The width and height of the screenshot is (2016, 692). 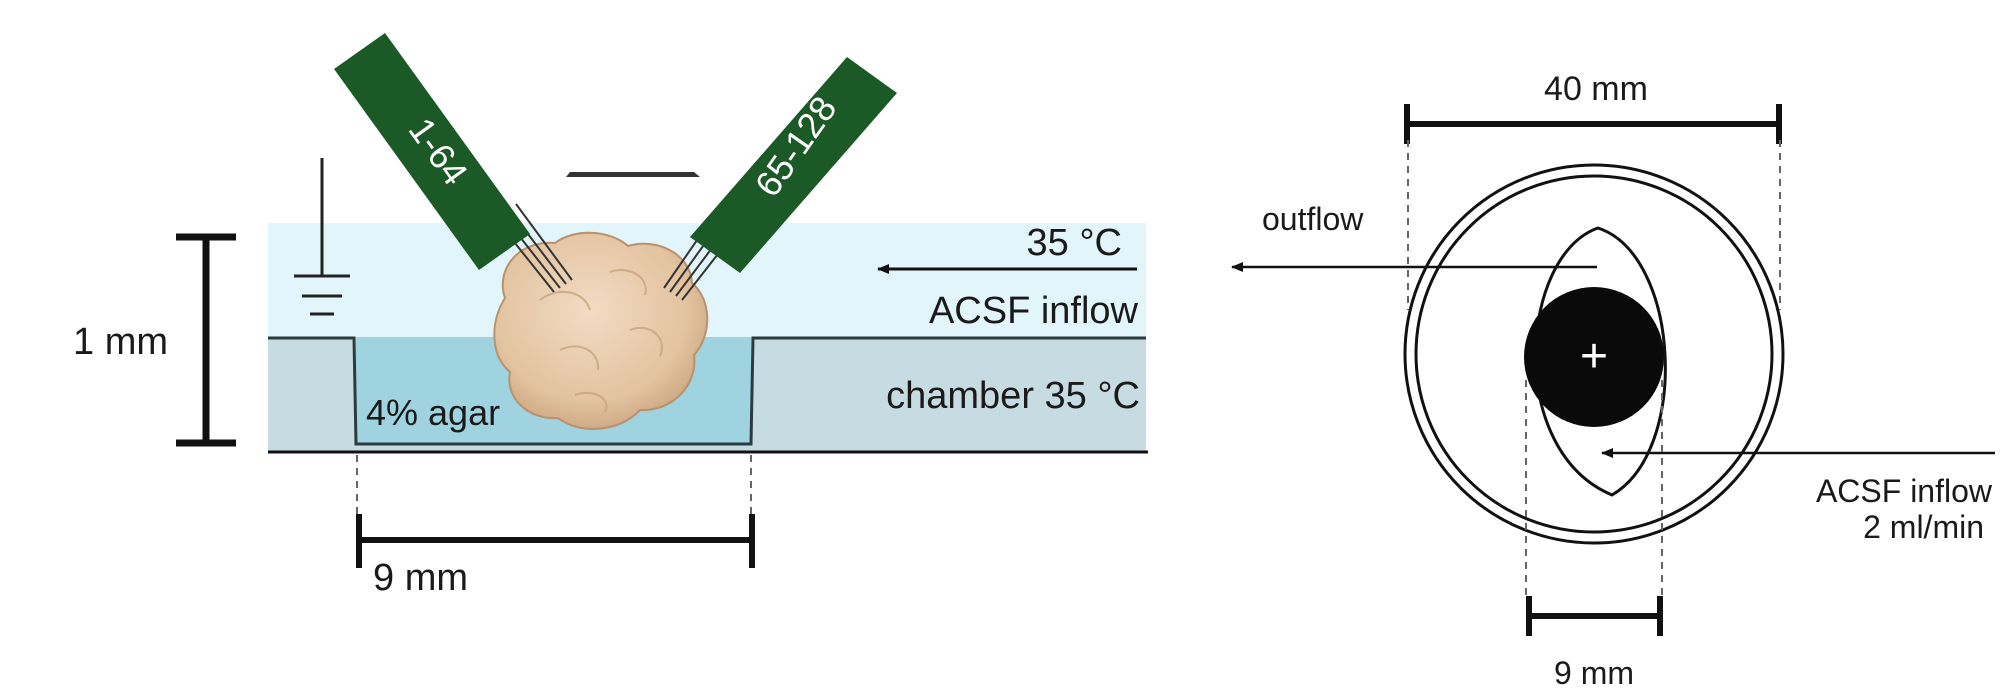 I want to click on bath-inflow-label: ACSF inflow, so click(x=1034, y=311).